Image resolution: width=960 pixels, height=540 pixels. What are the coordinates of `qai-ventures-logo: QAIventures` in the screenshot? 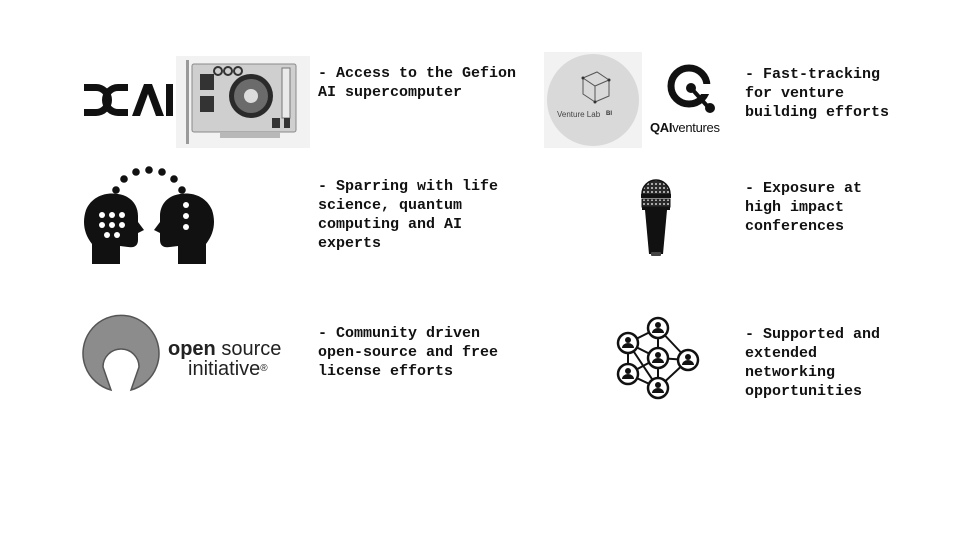 It's located at (691, 101).